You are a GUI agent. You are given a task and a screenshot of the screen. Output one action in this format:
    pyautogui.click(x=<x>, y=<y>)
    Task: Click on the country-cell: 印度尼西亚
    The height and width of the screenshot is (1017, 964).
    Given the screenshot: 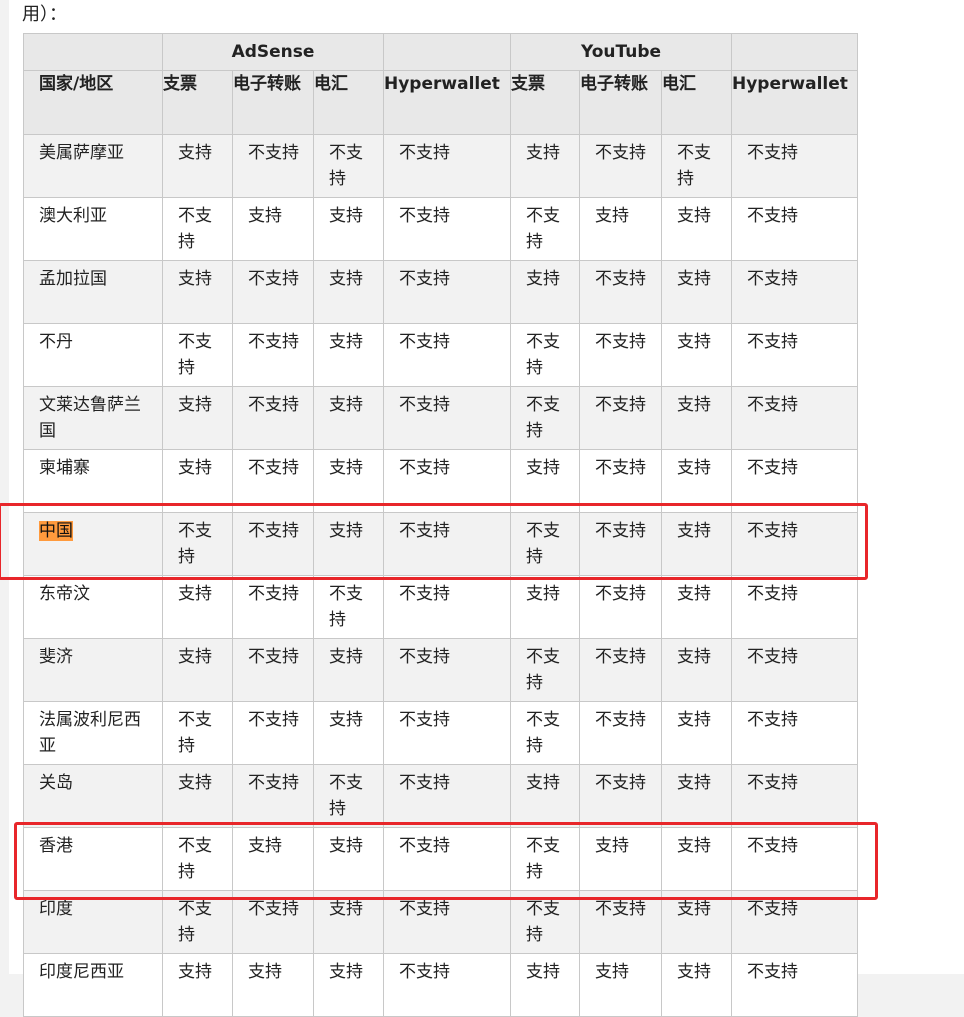 What is the action you would take?
    pyautogui.click(x=93, y=985)
    